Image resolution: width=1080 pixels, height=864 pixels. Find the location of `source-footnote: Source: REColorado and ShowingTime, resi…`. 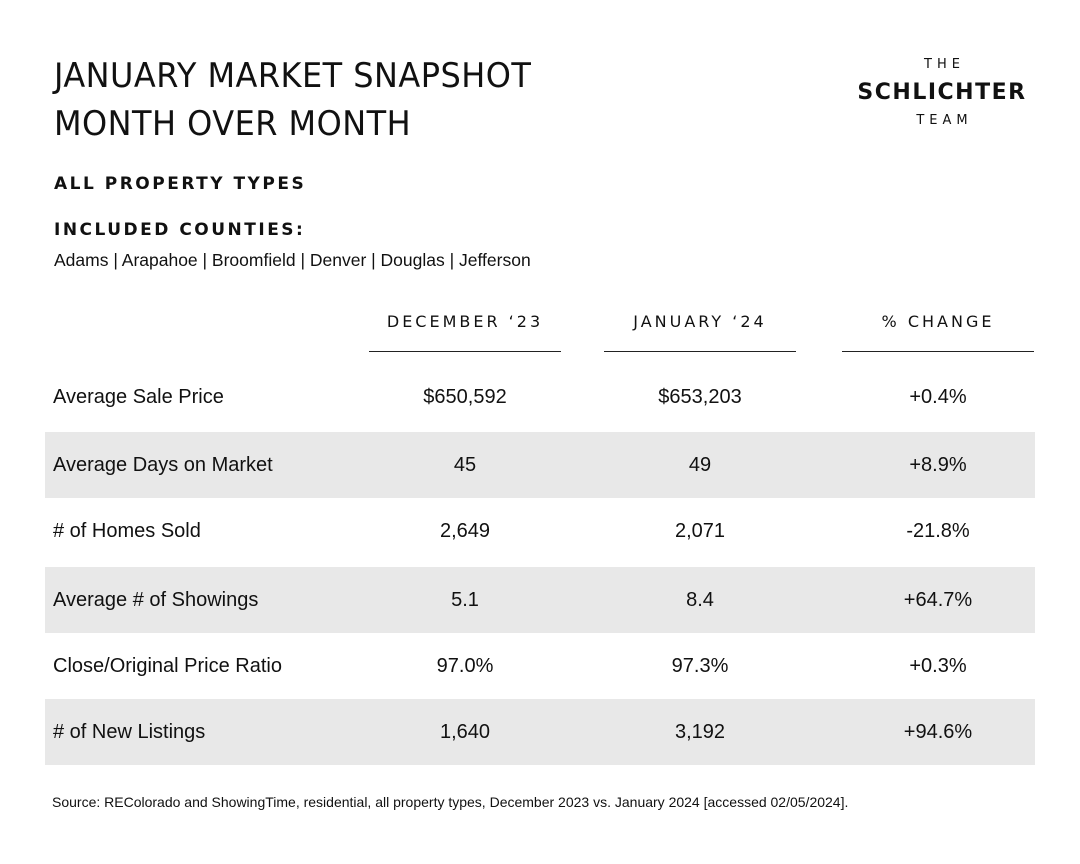

source-footnote: Source: REColorado and ShowingTime, resi… is located at coordinates (450, 802).